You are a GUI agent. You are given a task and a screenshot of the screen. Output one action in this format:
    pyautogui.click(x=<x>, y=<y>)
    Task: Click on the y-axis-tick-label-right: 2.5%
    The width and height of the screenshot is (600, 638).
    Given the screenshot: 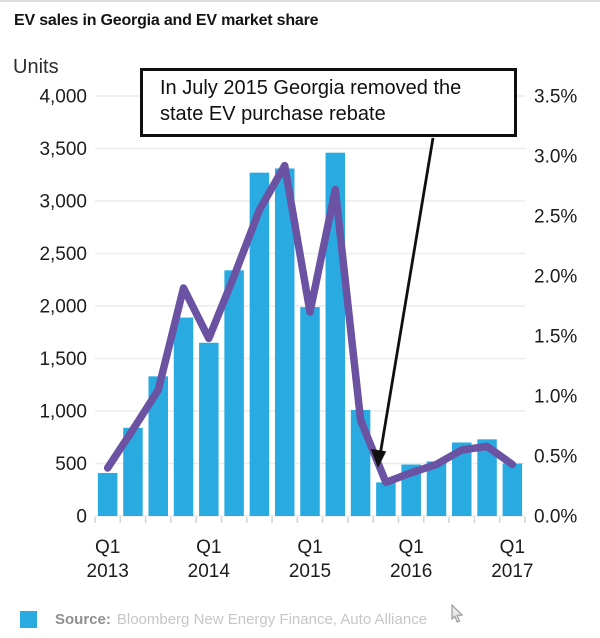 What is the action you would take?
    pyautogui.click(x=555, y=217)
    